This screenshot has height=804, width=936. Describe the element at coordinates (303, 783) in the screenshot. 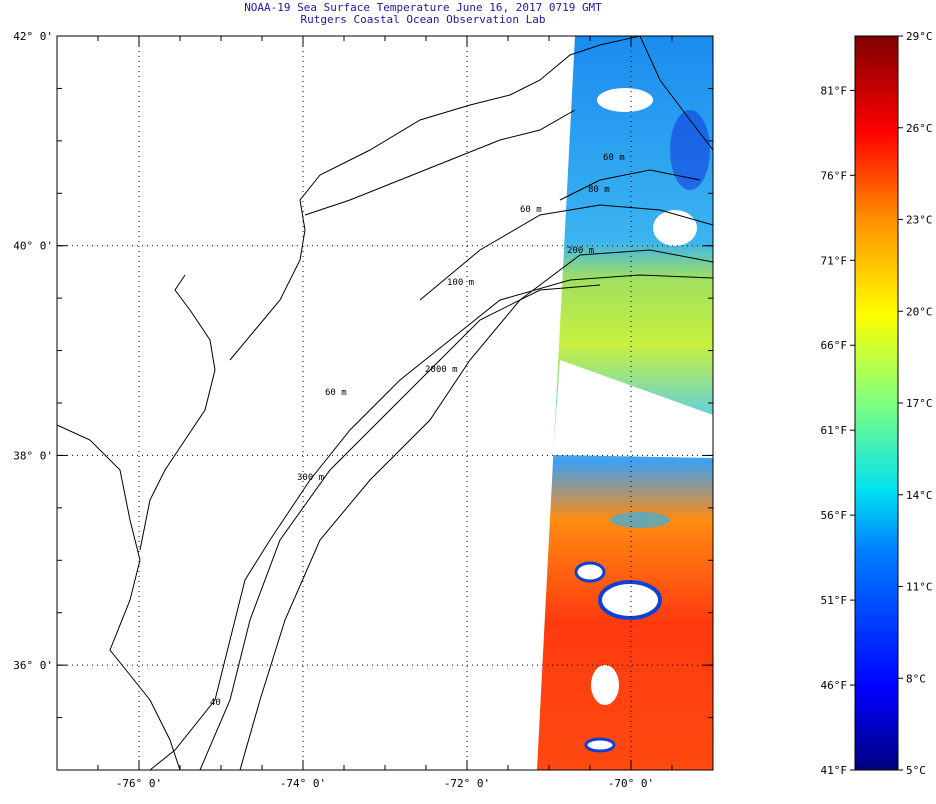

I see `x-tick-label: -74° 0'` at that location.